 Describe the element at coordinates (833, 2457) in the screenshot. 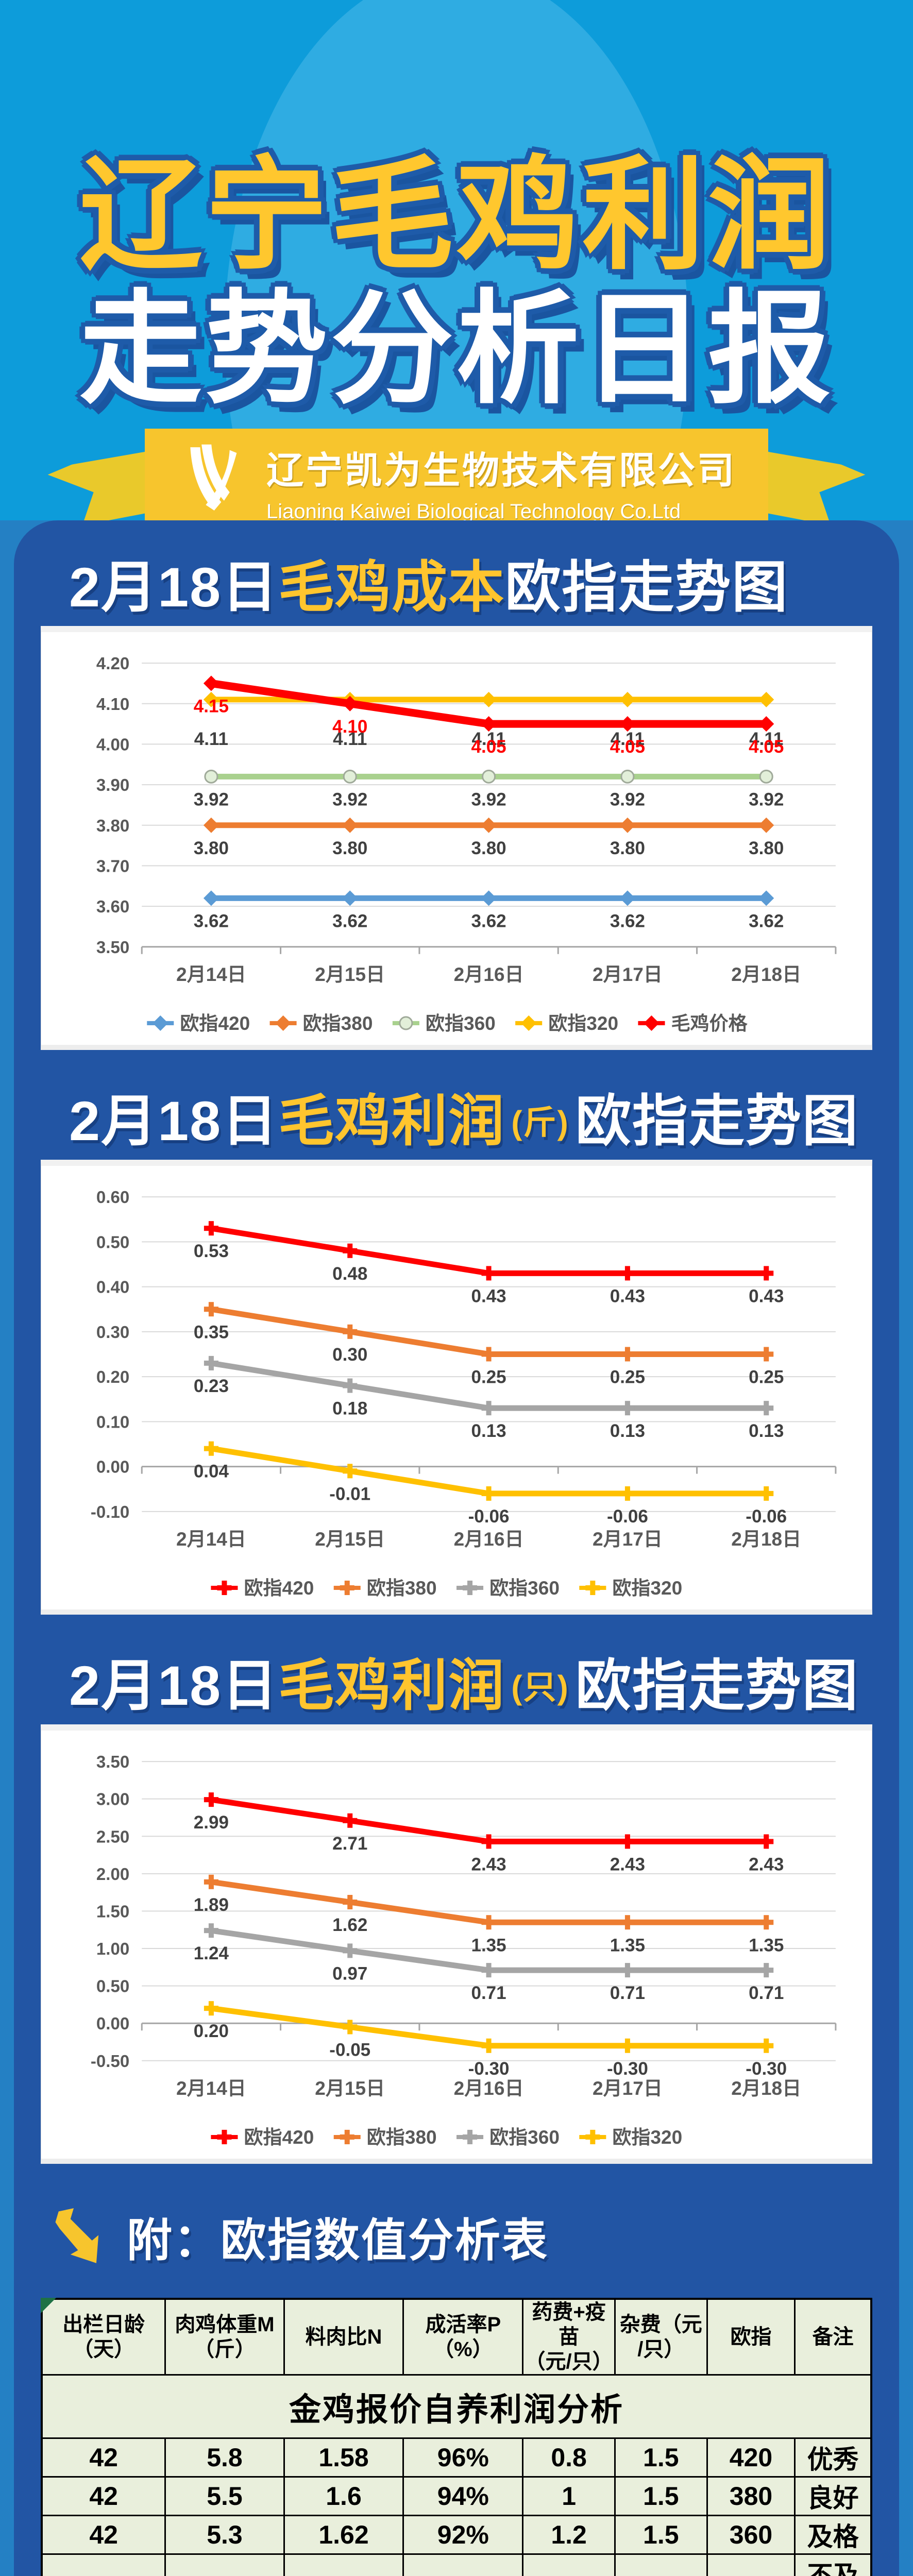

I see `table-cell: 优秀` at that location.